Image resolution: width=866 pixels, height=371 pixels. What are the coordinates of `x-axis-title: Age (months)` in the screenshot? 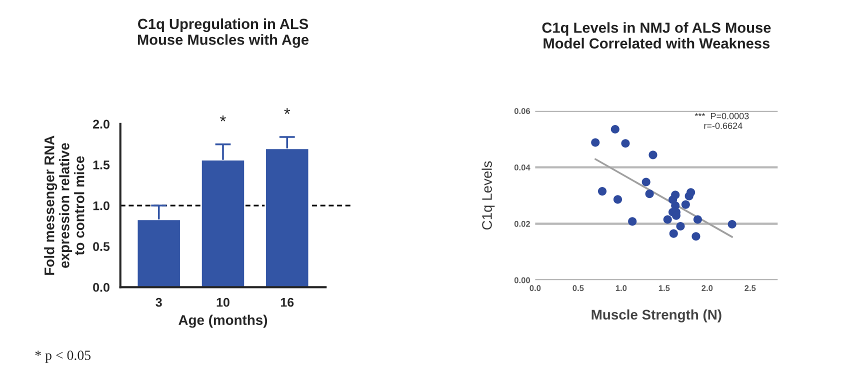 It's located at (223, 321).